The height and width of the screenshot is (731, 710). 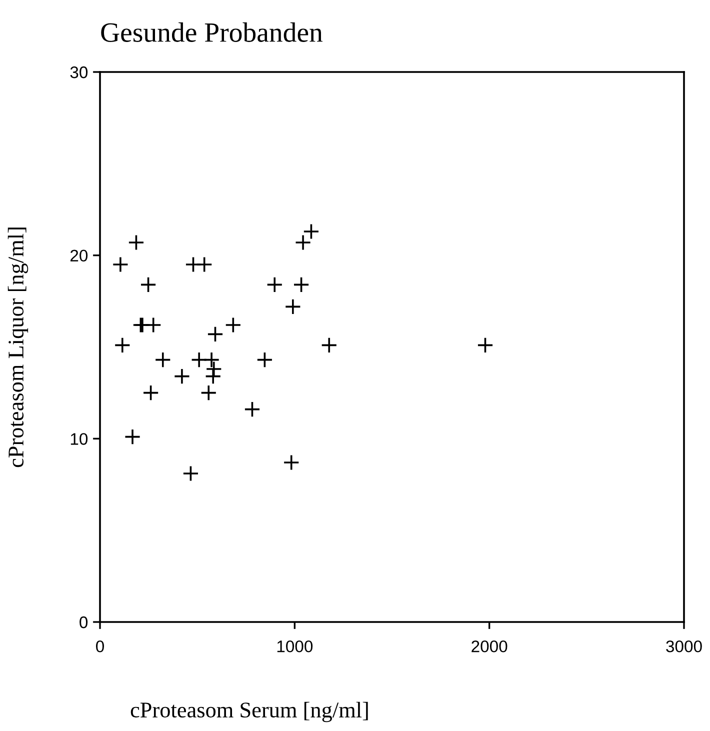 What do you see at coordinates (295, 646) in the screenshot?
I see `x-tick-label: 1000` at bounding box center [295, 646].